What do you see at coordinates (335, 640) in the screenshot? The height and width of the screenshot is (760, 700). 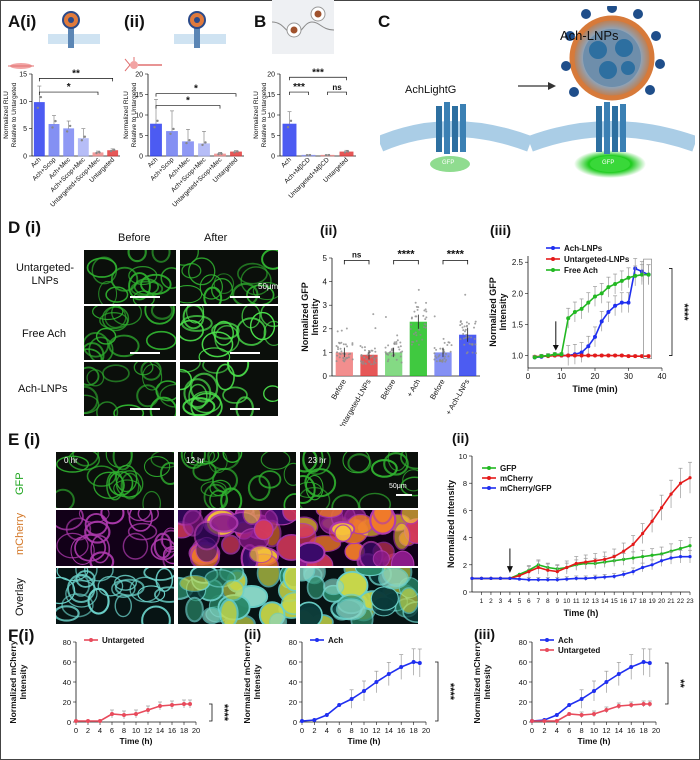 I see `legend-label: Ach` at bounding box center [335, 640].